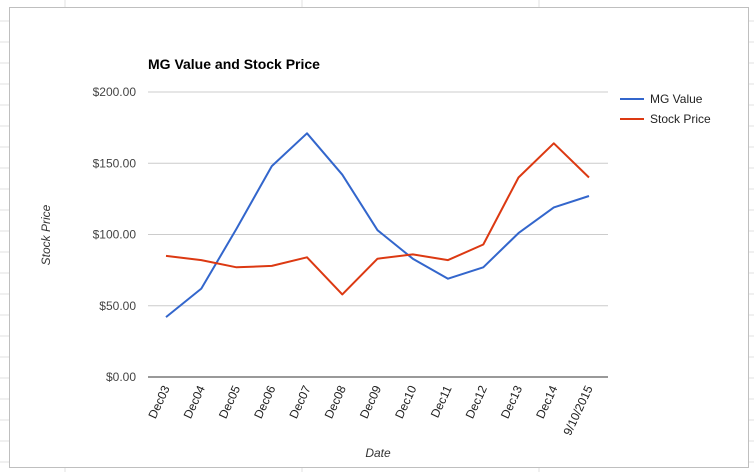 This screenshot has width=754, height=472. I want to click on x-tick-label: Dec09, so click(370, 402).